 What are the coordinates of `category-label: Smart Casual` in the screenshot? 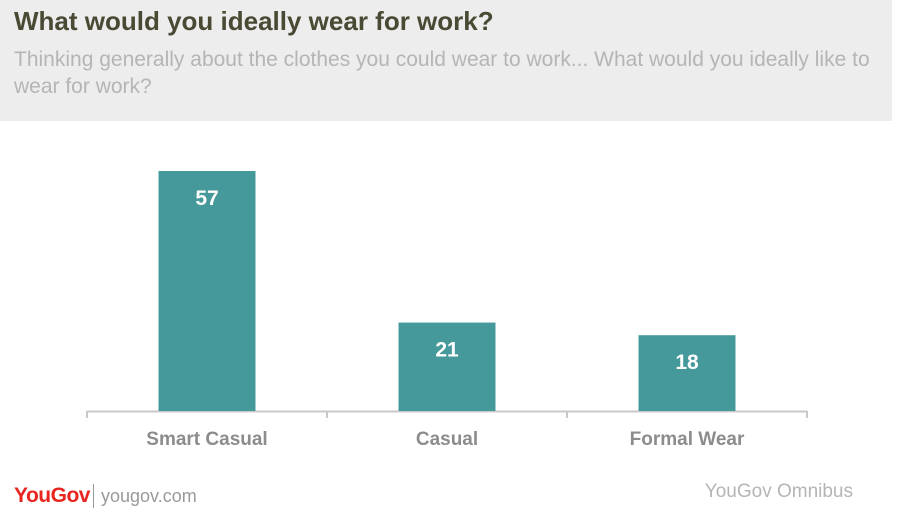 It's located at (206, 439).